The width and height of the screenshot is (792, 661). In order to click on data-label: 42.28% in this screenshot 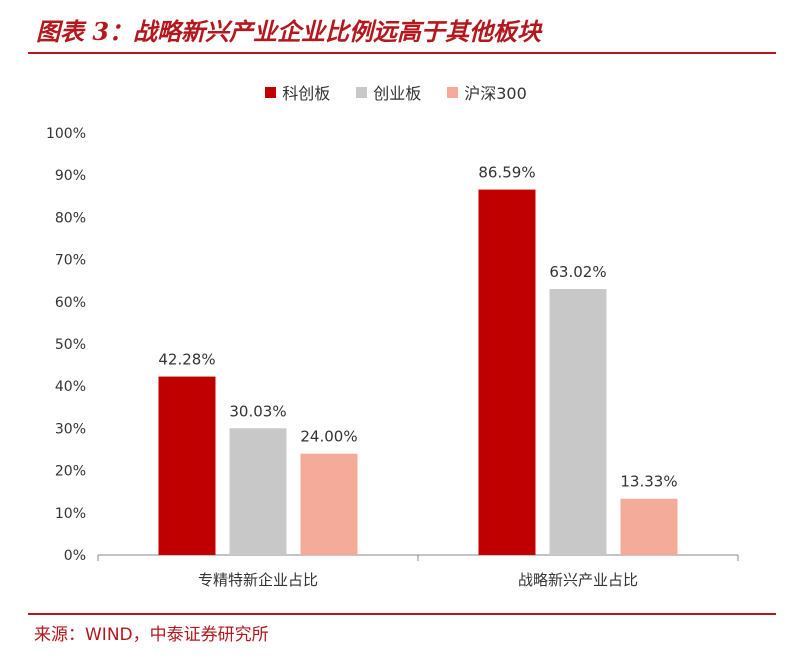, I will do `click(186, 360)`.